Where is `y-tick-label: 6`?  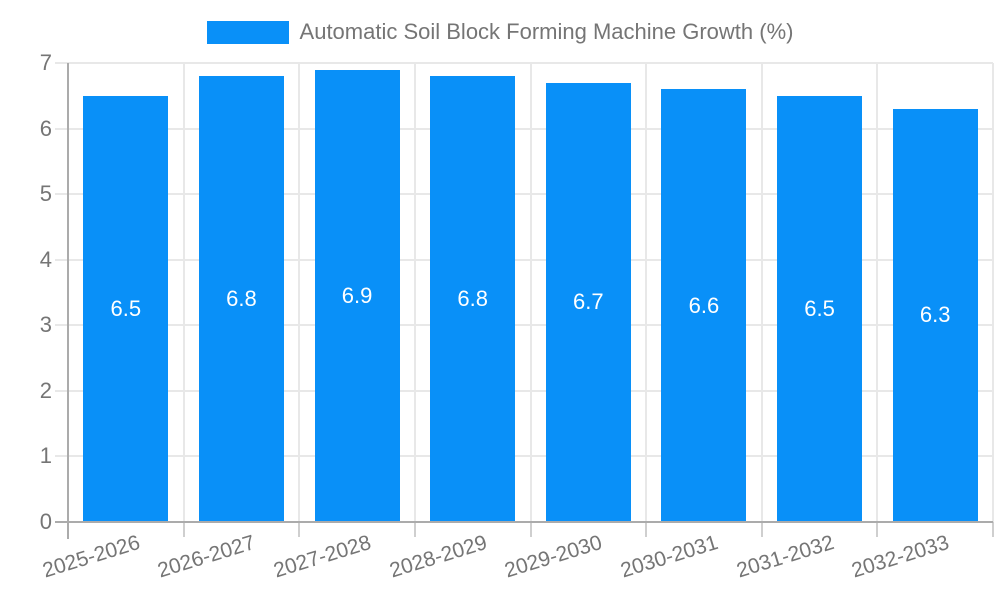 y-tick-label: 6 is located at coordinates (45, 128).